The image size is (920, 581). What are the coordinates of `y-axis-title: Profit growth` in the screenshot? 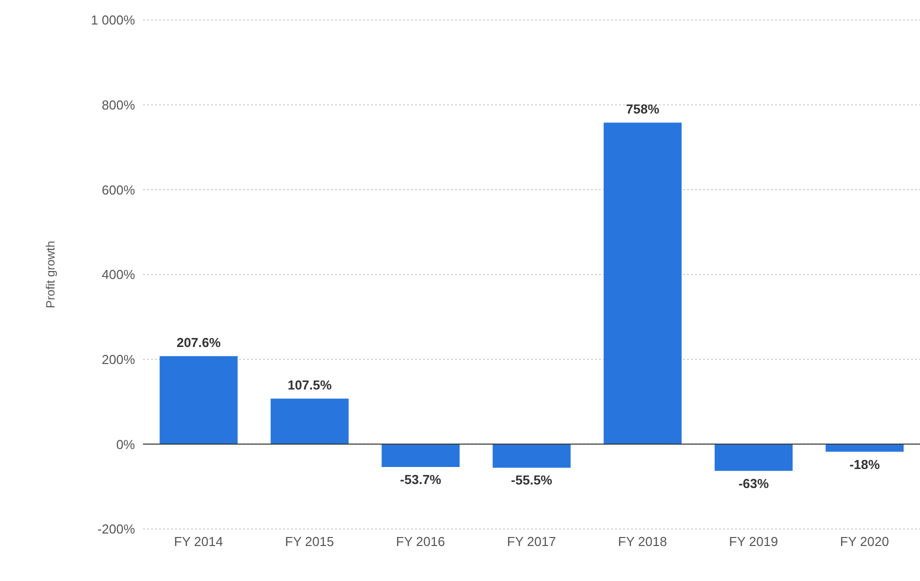 It's located at (50, 274).